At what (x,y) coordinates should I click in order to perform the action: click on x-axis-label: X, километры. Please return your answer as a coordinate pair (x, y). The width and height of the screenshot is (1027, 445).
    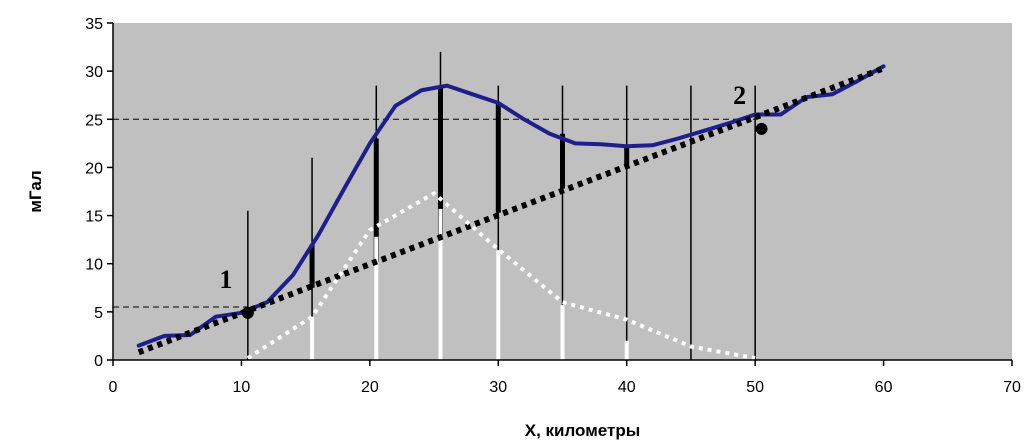
    Looking at the image, I should click on (583, 430).